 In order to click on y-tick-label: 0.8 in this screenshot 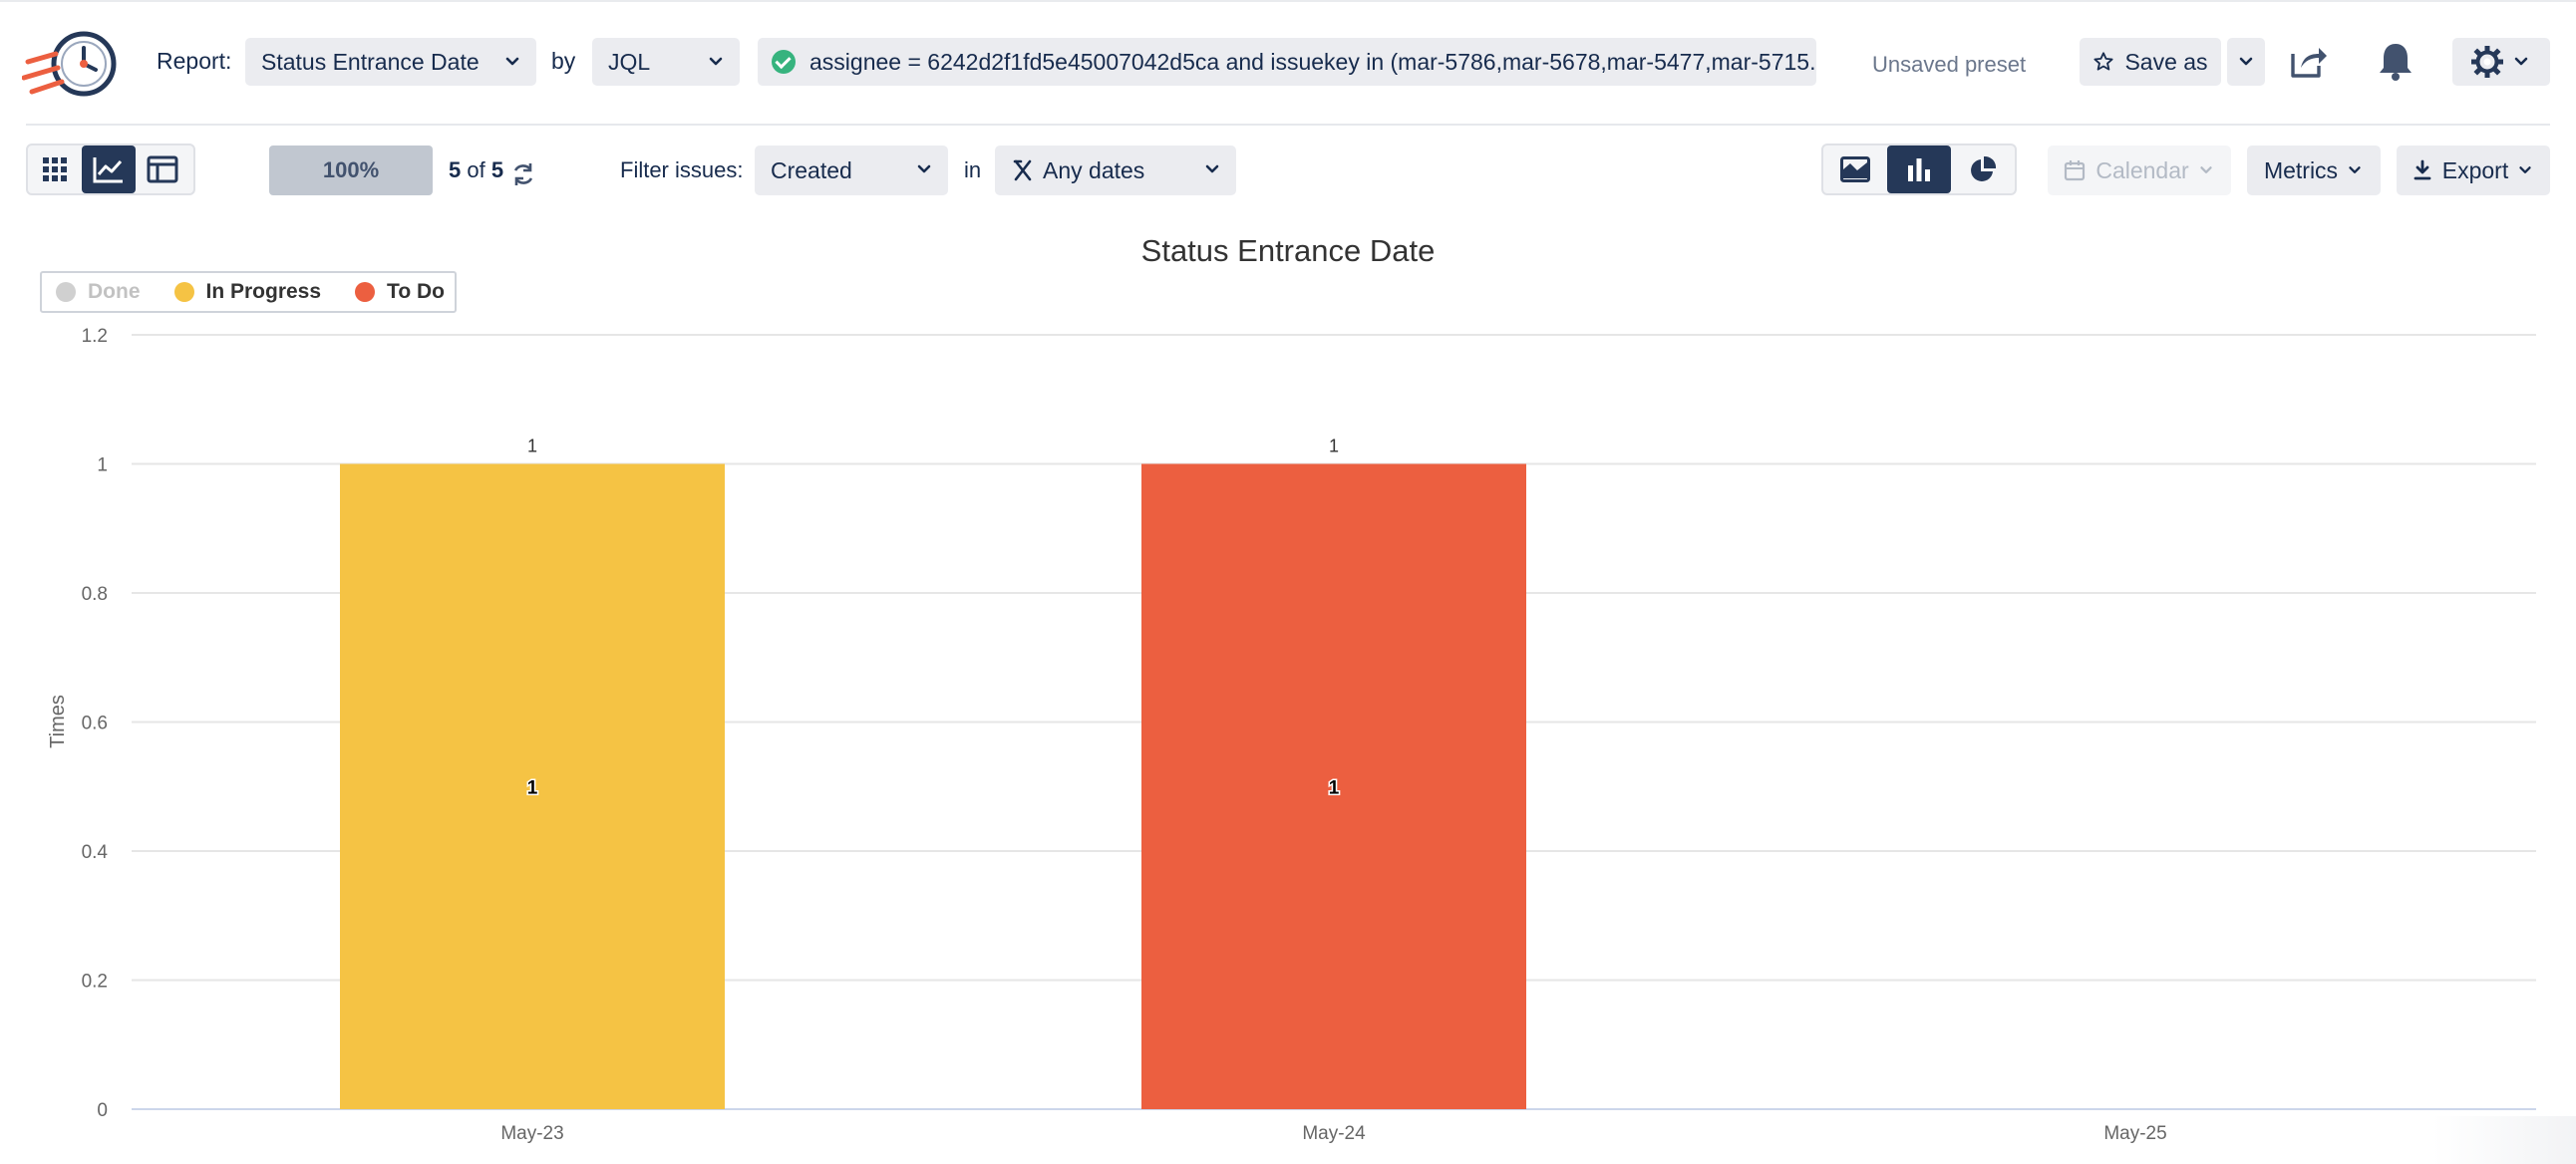, I will do `click(95, 594)`.